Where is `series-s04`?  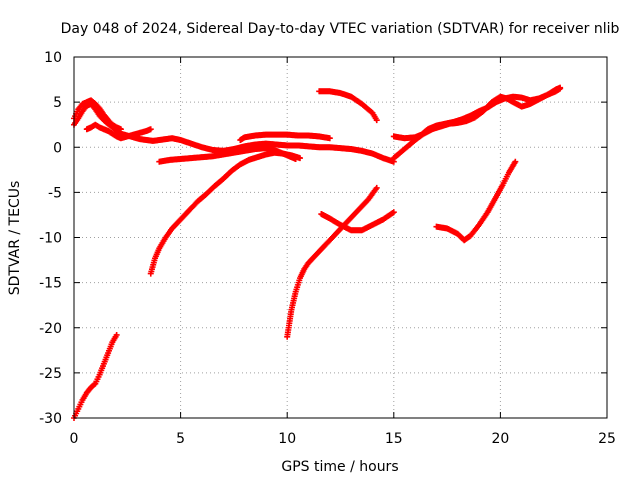
series-s04 is located at coordinates (234, 132).